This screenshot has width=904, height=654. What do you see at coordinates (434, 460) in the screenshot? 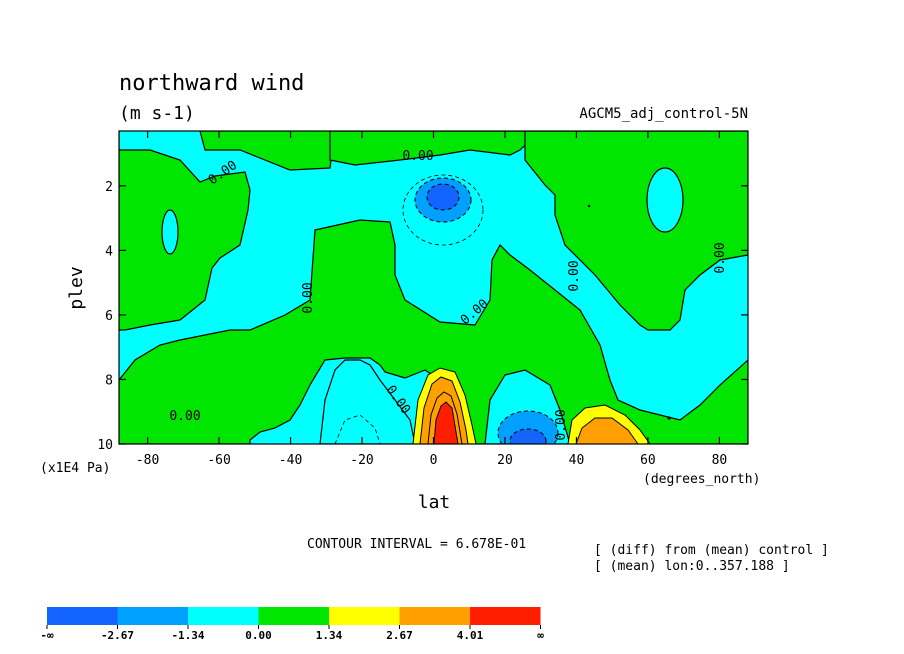
I see `x-tick-label: 0` at bounding box center [434, 460].